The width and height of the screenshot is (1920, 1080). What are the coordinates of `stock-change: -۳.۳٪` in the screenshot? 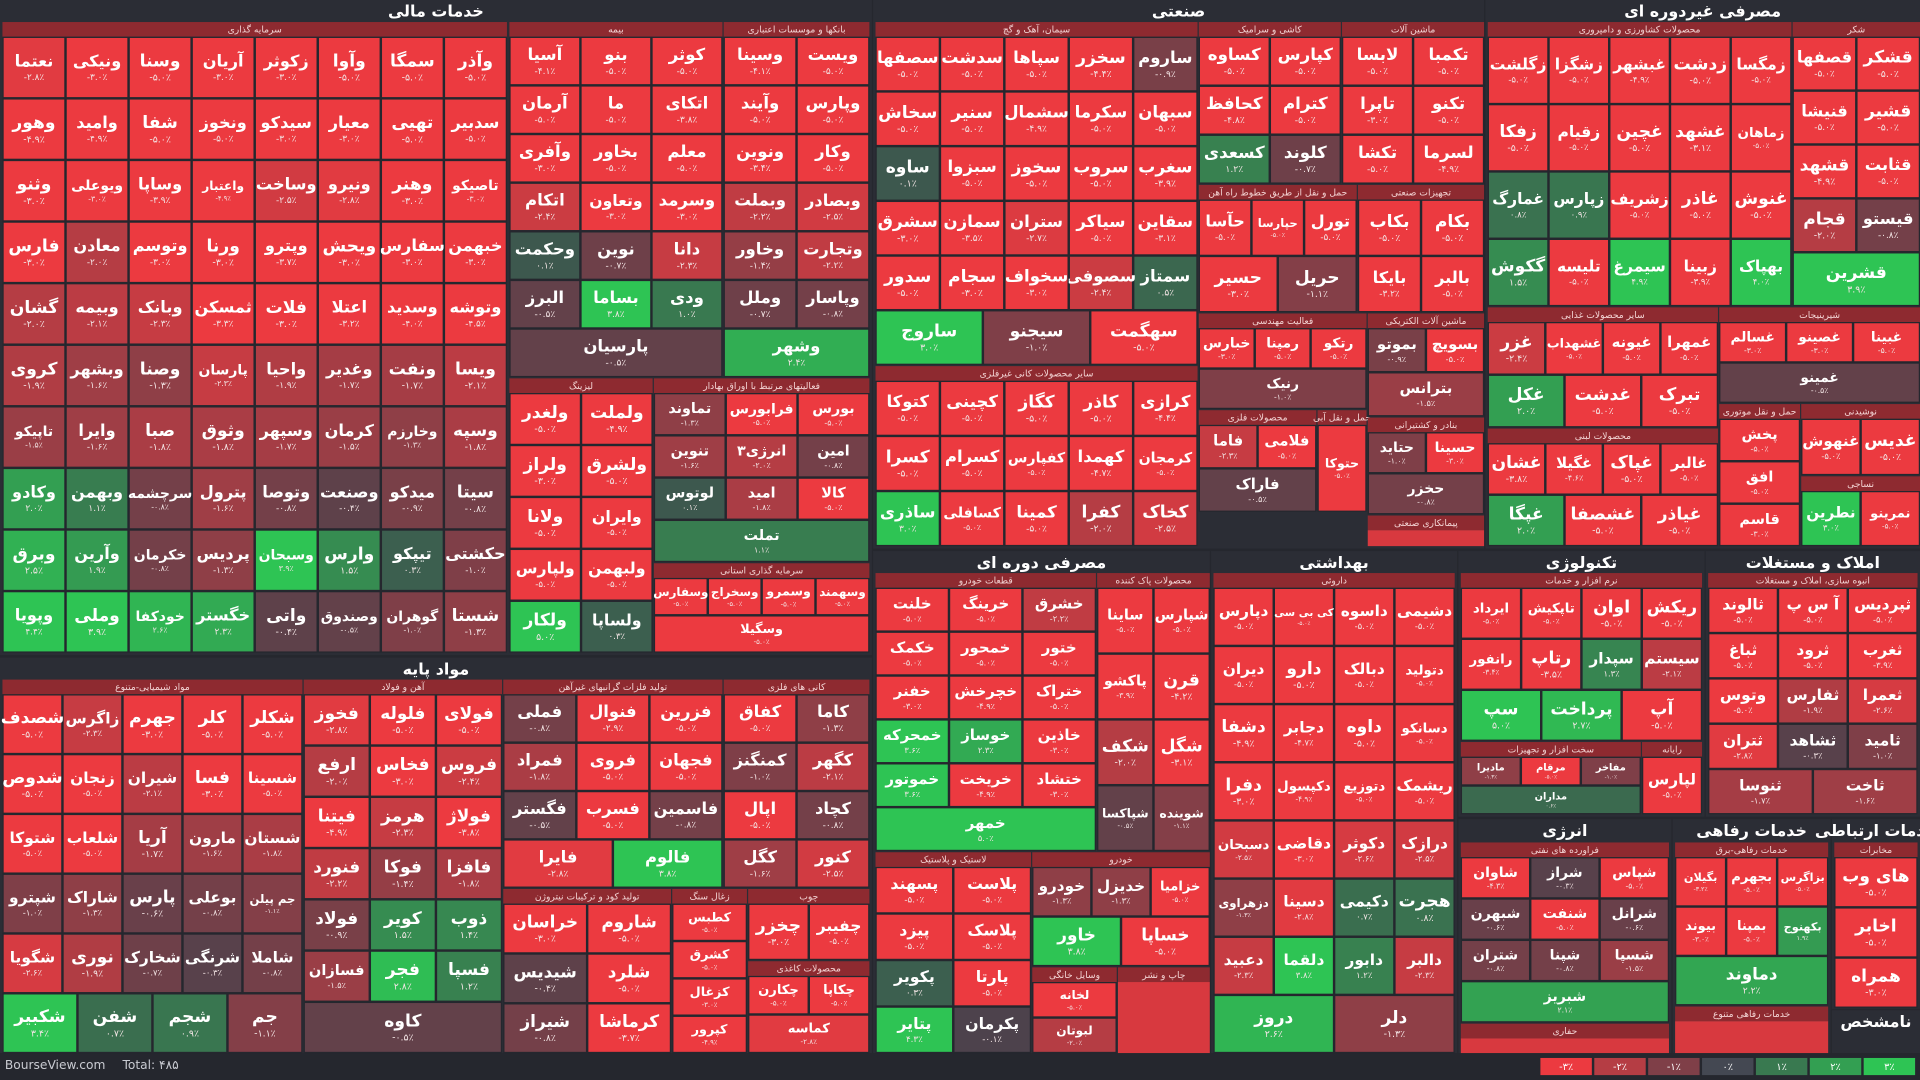 It's located at (223, 324).